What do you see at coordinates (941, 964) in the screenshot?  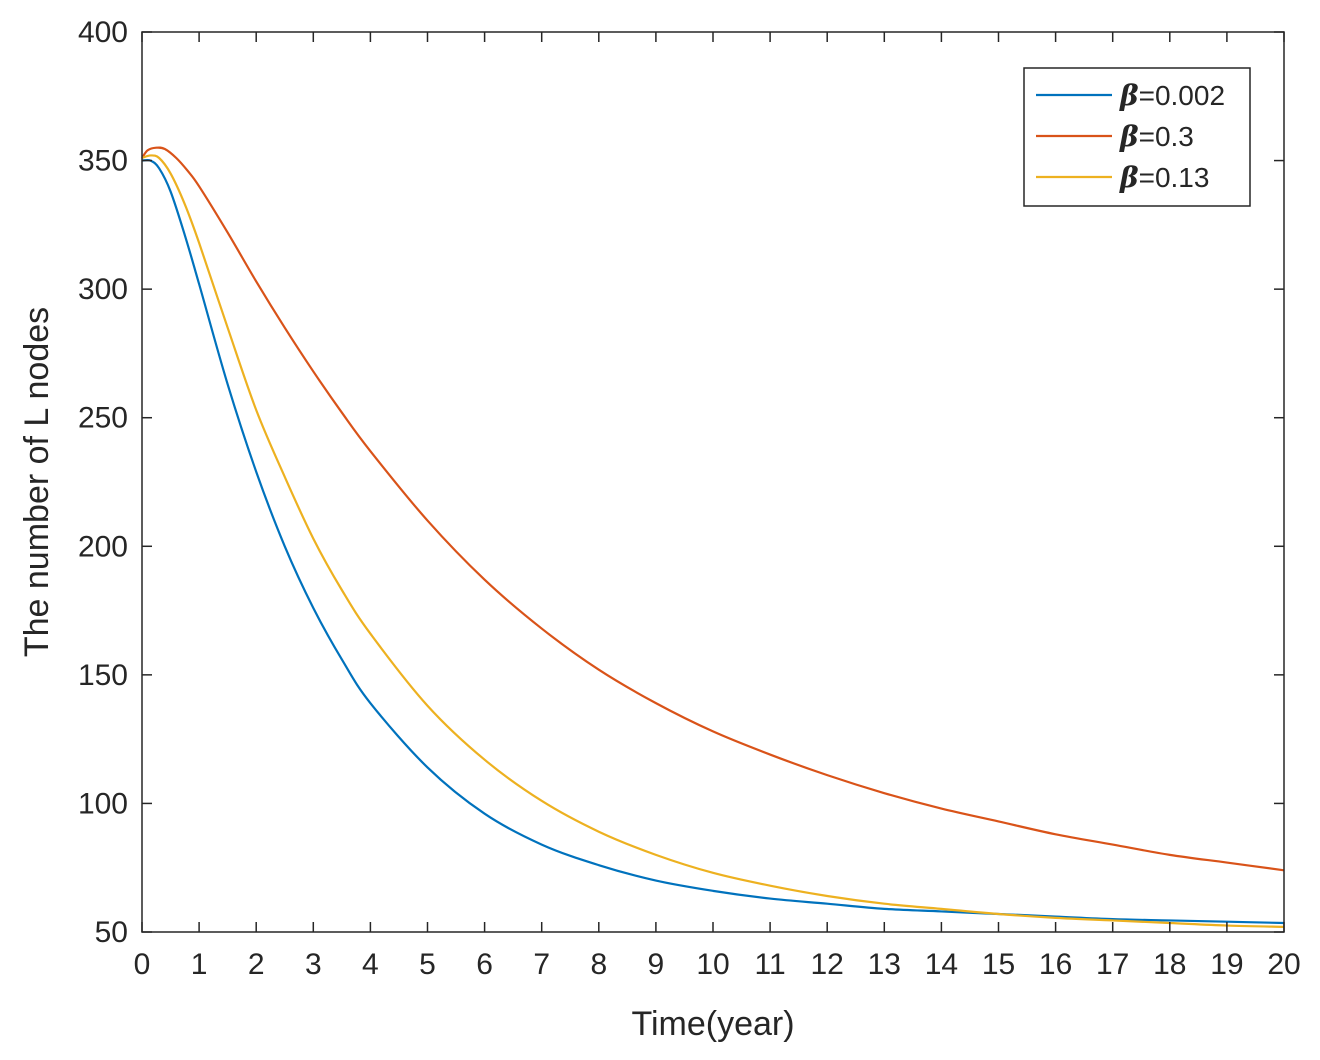 I see `x-tick-label-14: 14` at bounding box center [941, 964].